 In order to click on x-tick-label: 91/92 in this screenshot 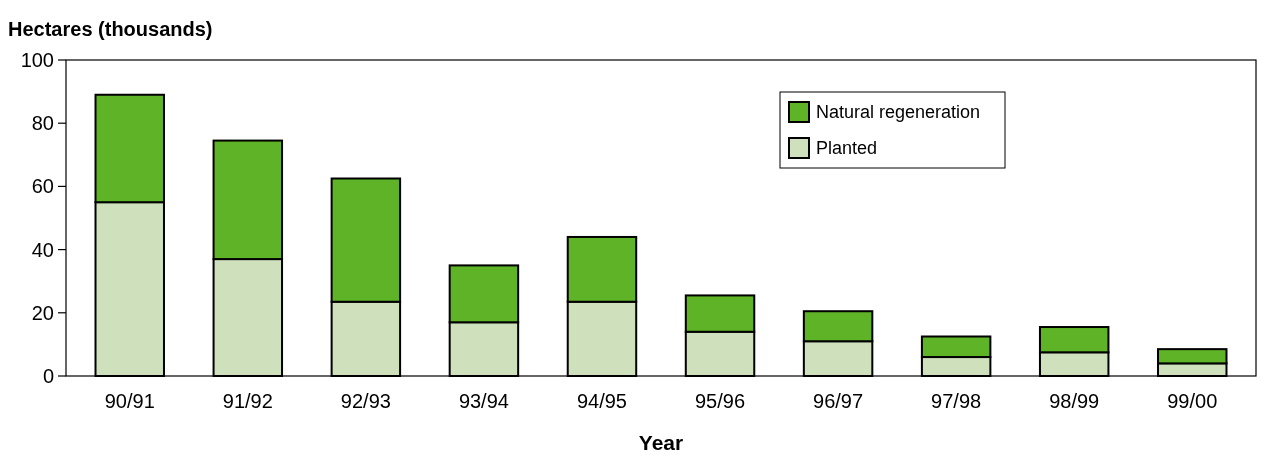, I will do `click(247, 401)`.